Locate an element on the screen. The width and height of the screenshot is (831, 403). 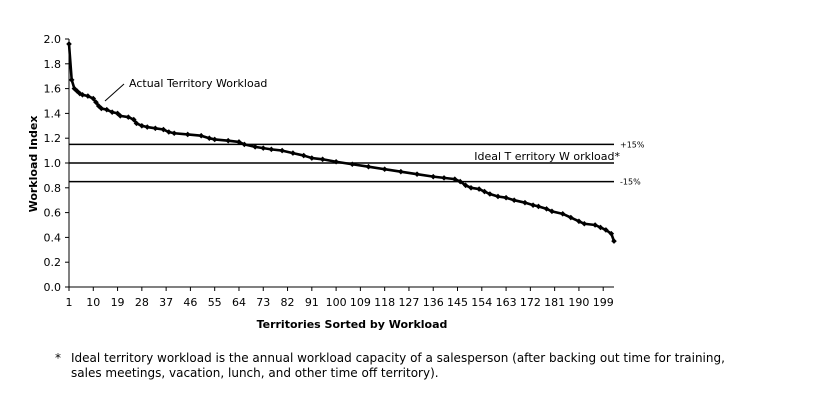
x-tick-label: 1 is located at coordinates (69, 302).